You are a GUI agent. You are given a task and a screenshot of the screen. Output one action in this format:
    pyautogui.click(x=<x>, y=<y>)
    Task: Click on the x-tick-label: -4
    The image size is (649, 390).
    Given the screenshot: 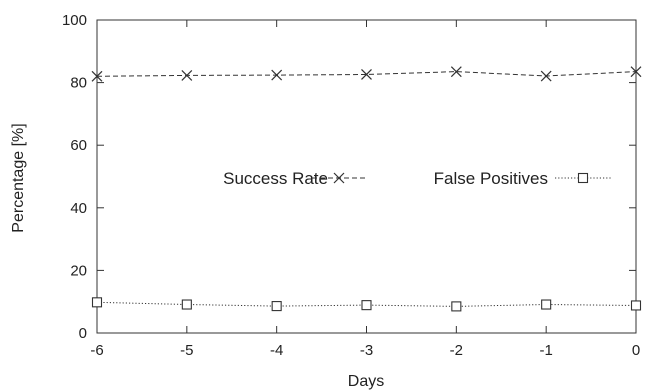 What is the action you would take?
    pyautogui.click(x=276, y=350)
    